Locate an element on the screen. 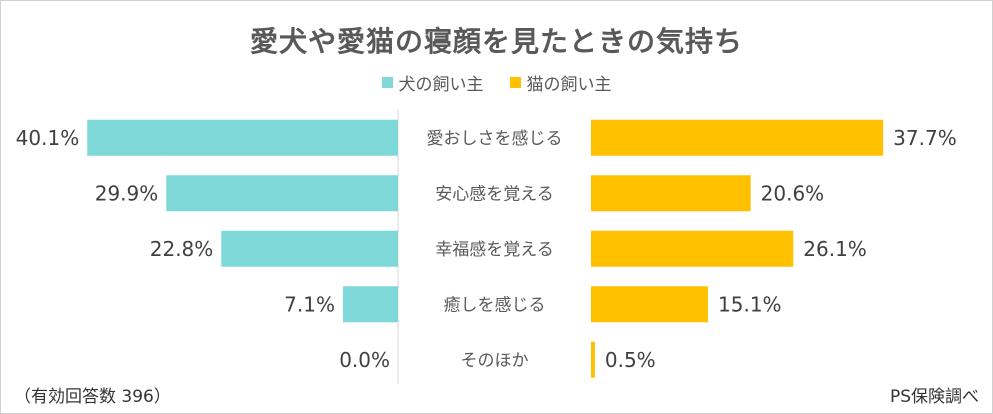  data-label-cat-0: 37.7% is located at coordinates (925, 138).